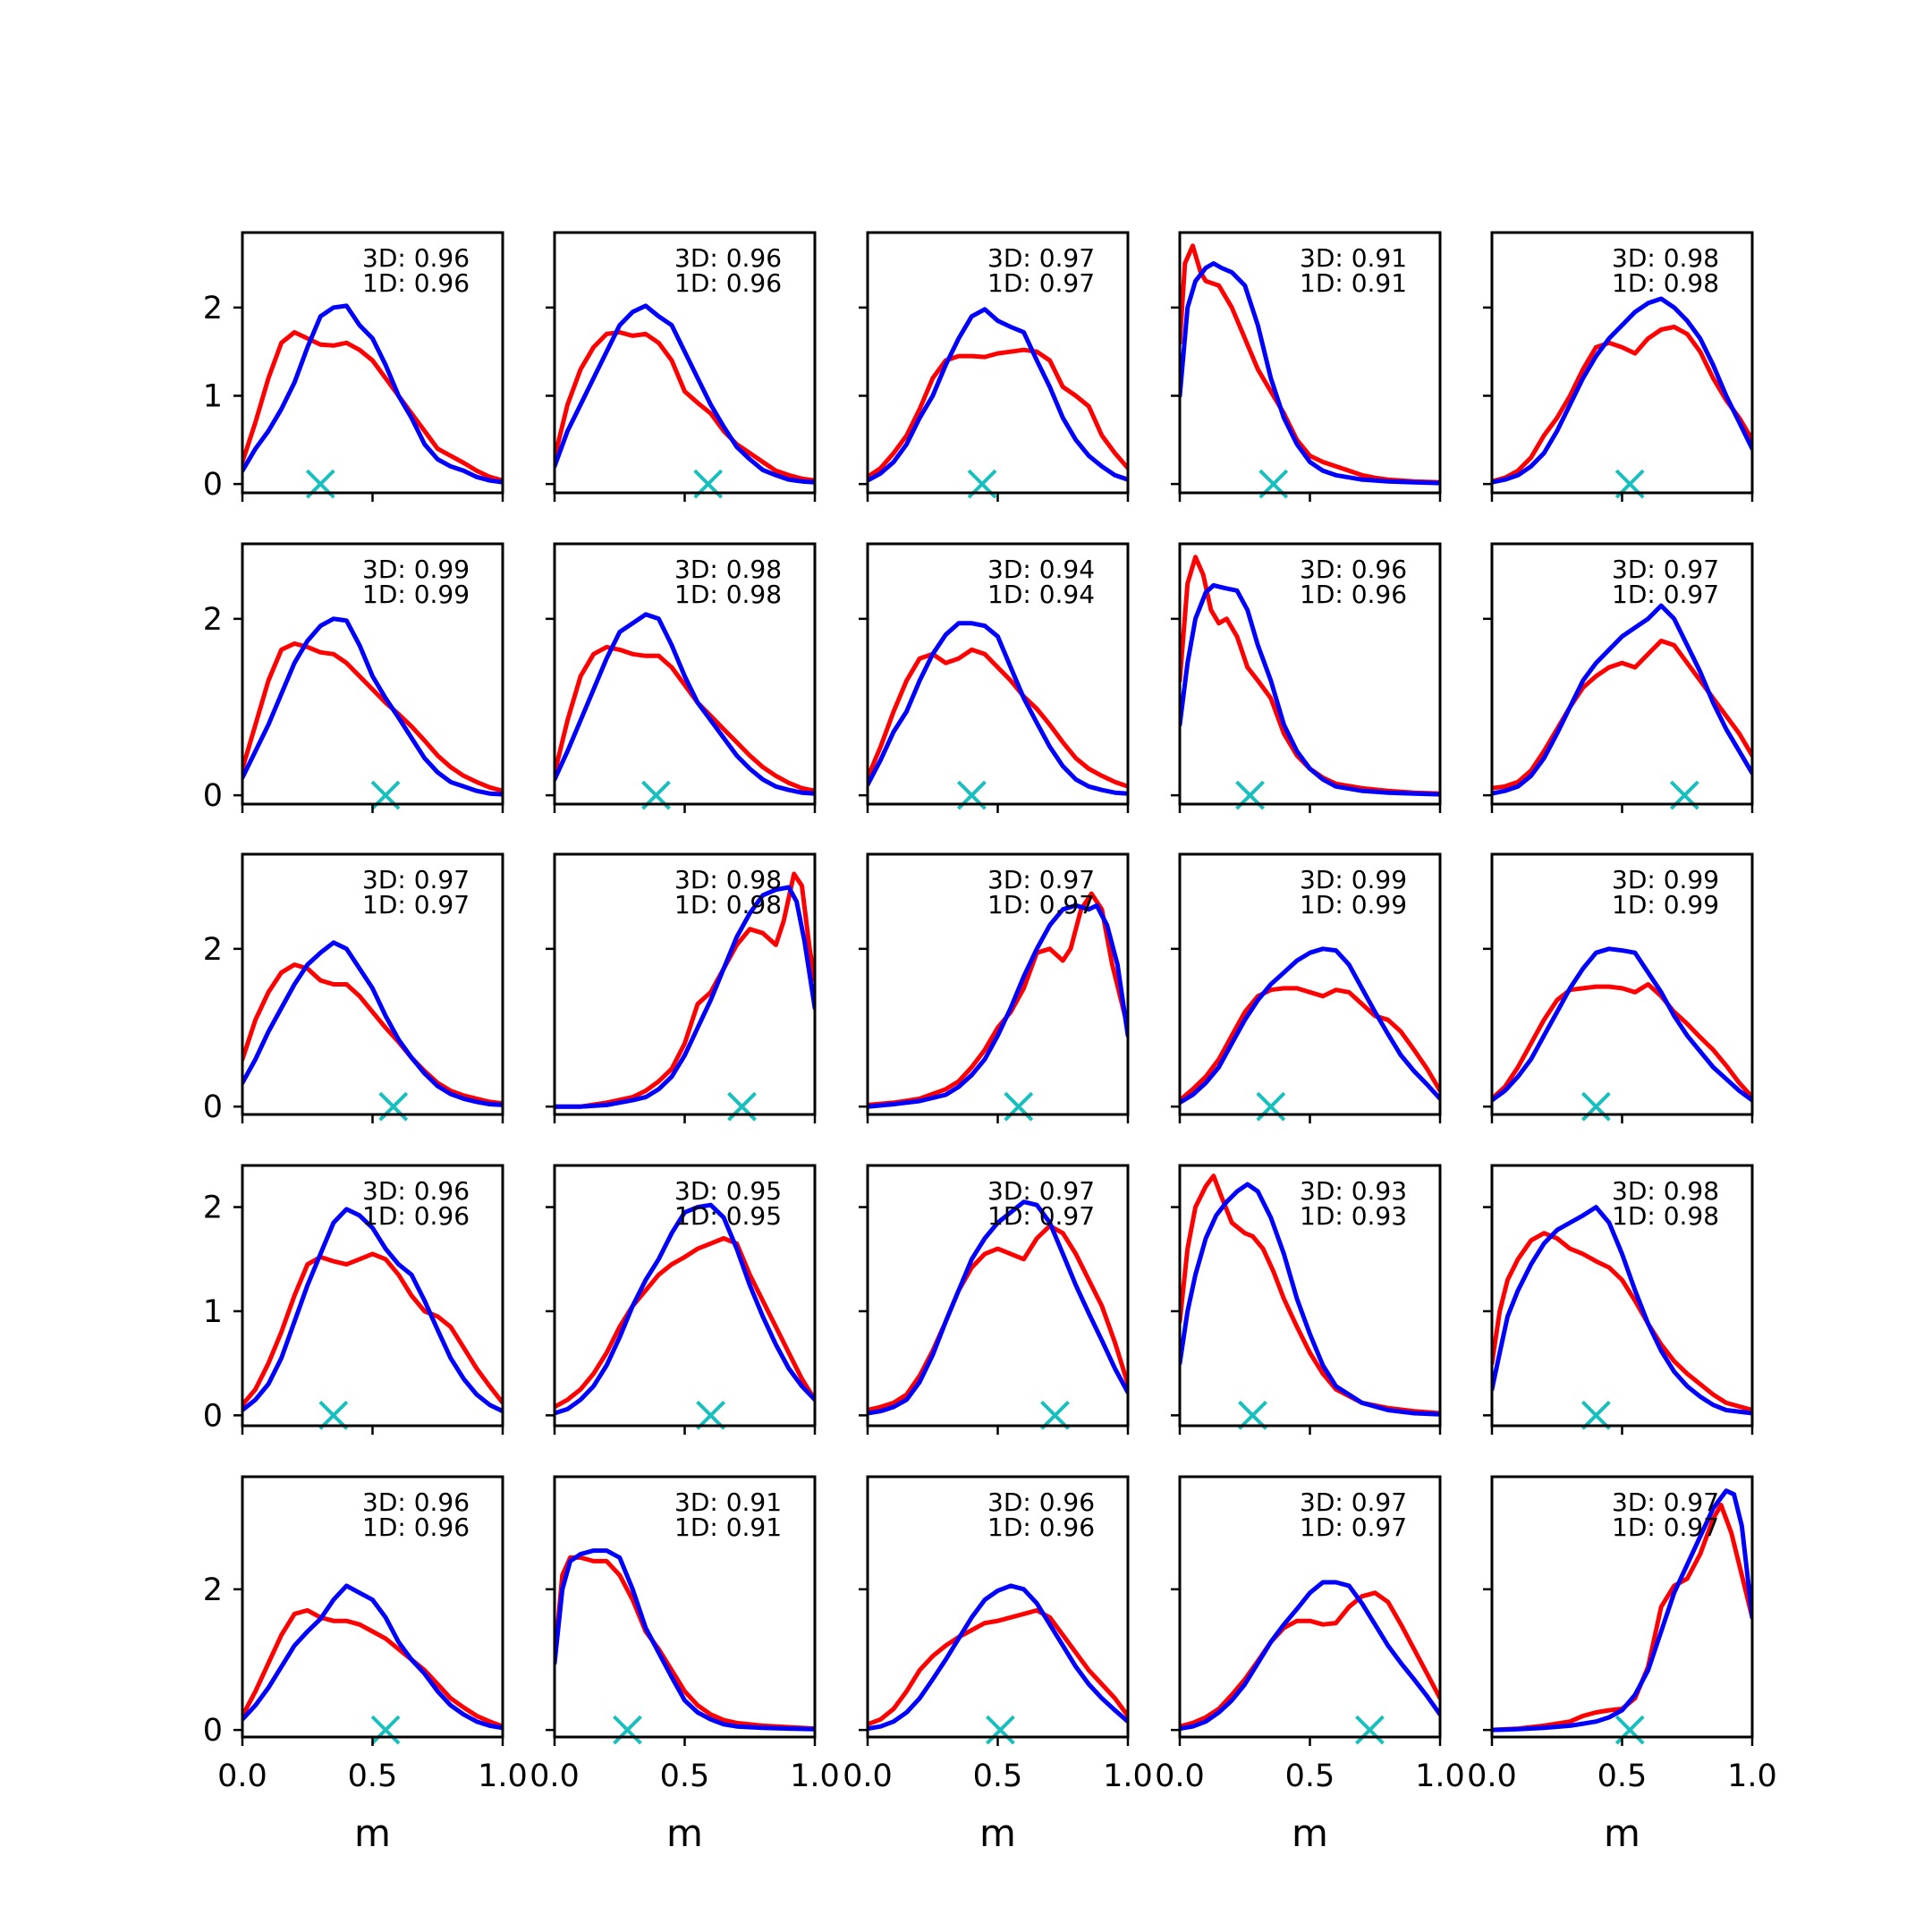 The image size is (1932, 1932). What do you see at coordinates (1041, 594) in the screenshot?
I see `score-1d-label: 1D: 0.94` at bounding box center [1041, 594].